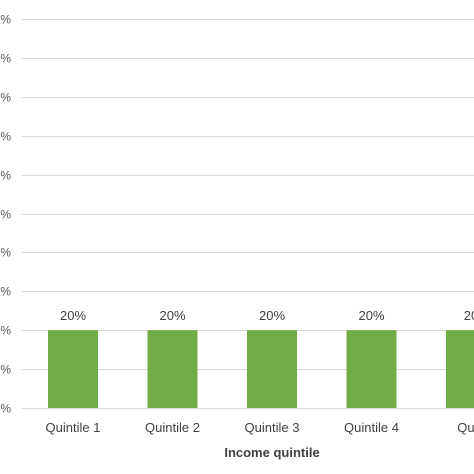 Image resolution: width=474 pixels, height=474 pixels. I want to click on category-label: Quintile 2, so click(172, 427).